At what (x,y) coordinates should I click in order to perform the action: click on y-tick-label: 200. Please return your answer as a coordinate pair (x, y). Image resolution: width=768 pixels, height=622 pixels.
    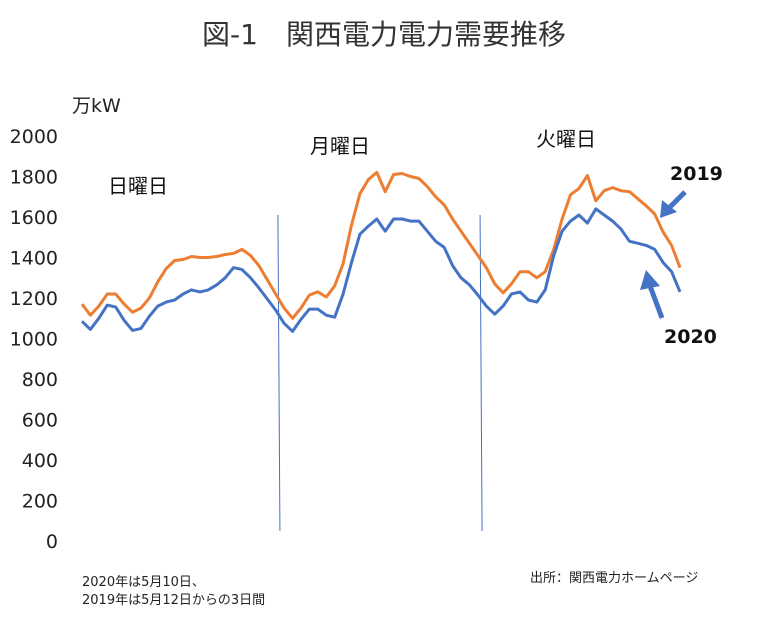
    Looking at the image, I should click on (40, 502).